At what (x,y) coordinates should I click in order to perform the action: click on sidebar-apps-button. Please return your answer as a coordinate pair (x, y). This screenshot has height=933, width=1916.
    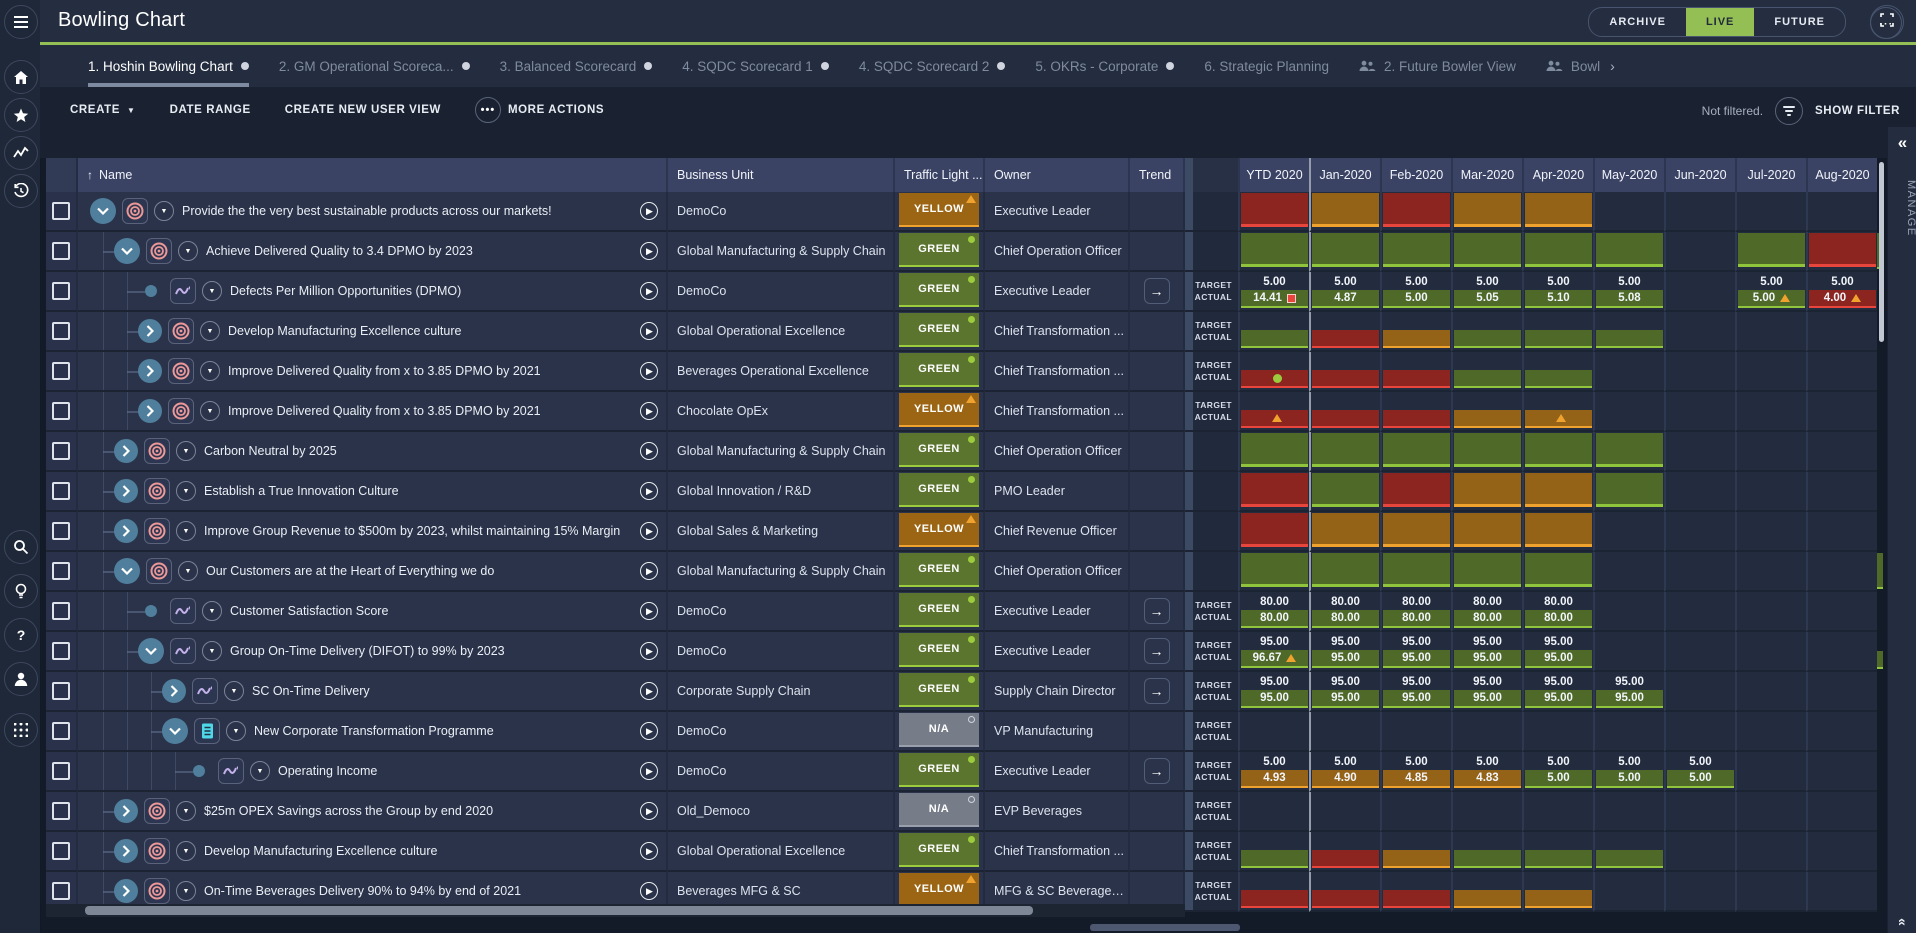
    Looking at the image, I should click on (21, 730).